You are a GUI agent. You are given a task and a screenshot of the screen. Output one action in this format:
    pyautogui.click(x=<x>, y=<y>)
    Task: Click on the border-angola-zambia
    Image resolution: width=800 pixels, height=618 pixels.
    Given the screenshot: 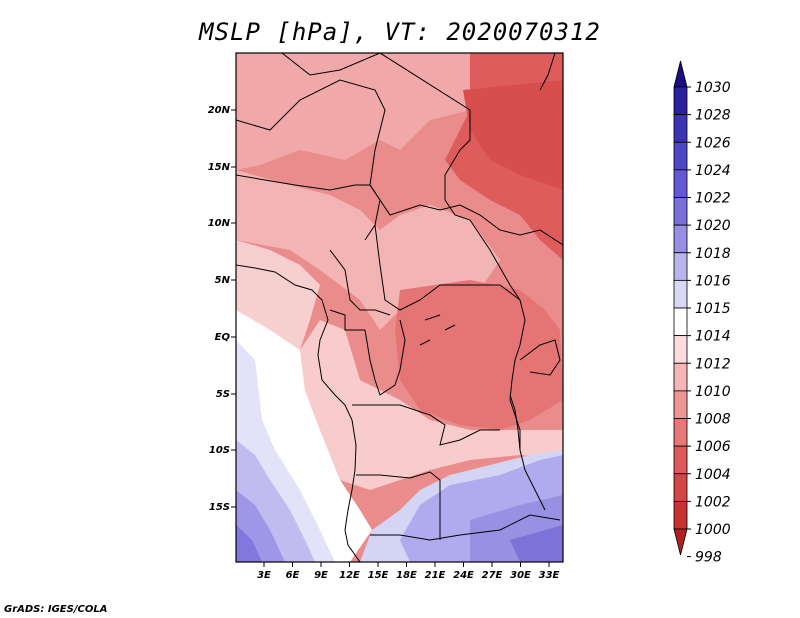 What is the action you would take?
    pyautogui.click(x=398, y=505)
    